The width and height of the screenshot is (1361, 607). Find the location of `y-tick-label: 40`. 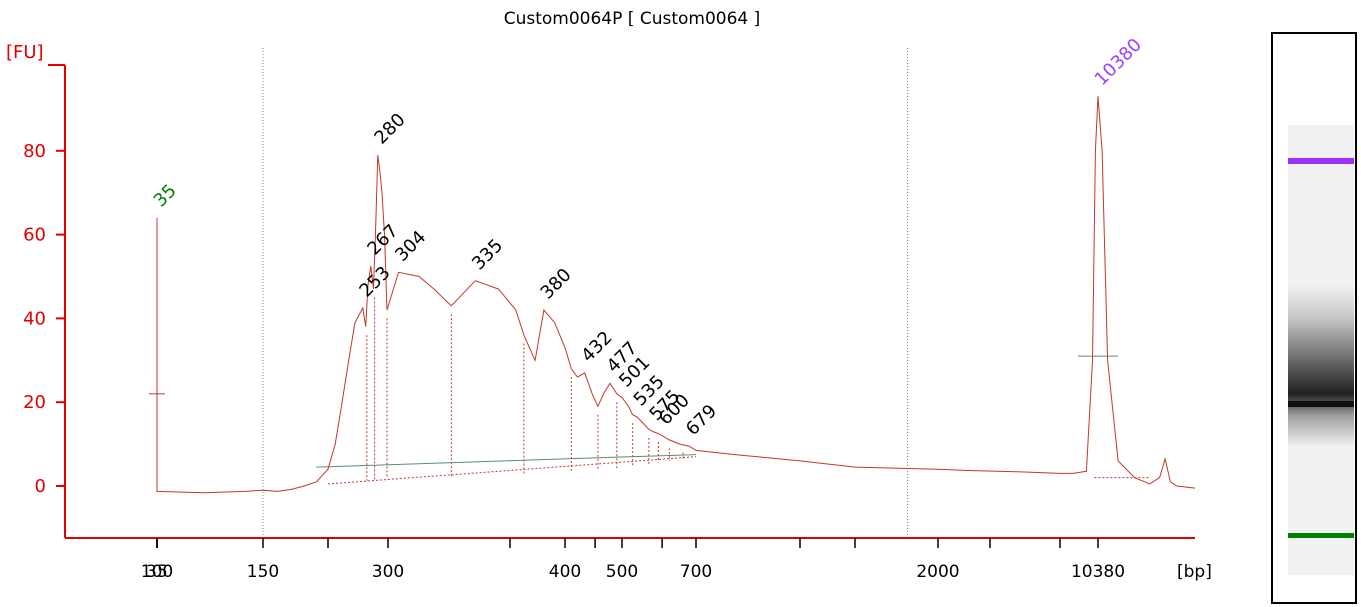

y-tick-label: 40 is located at coordinates (34, 318).